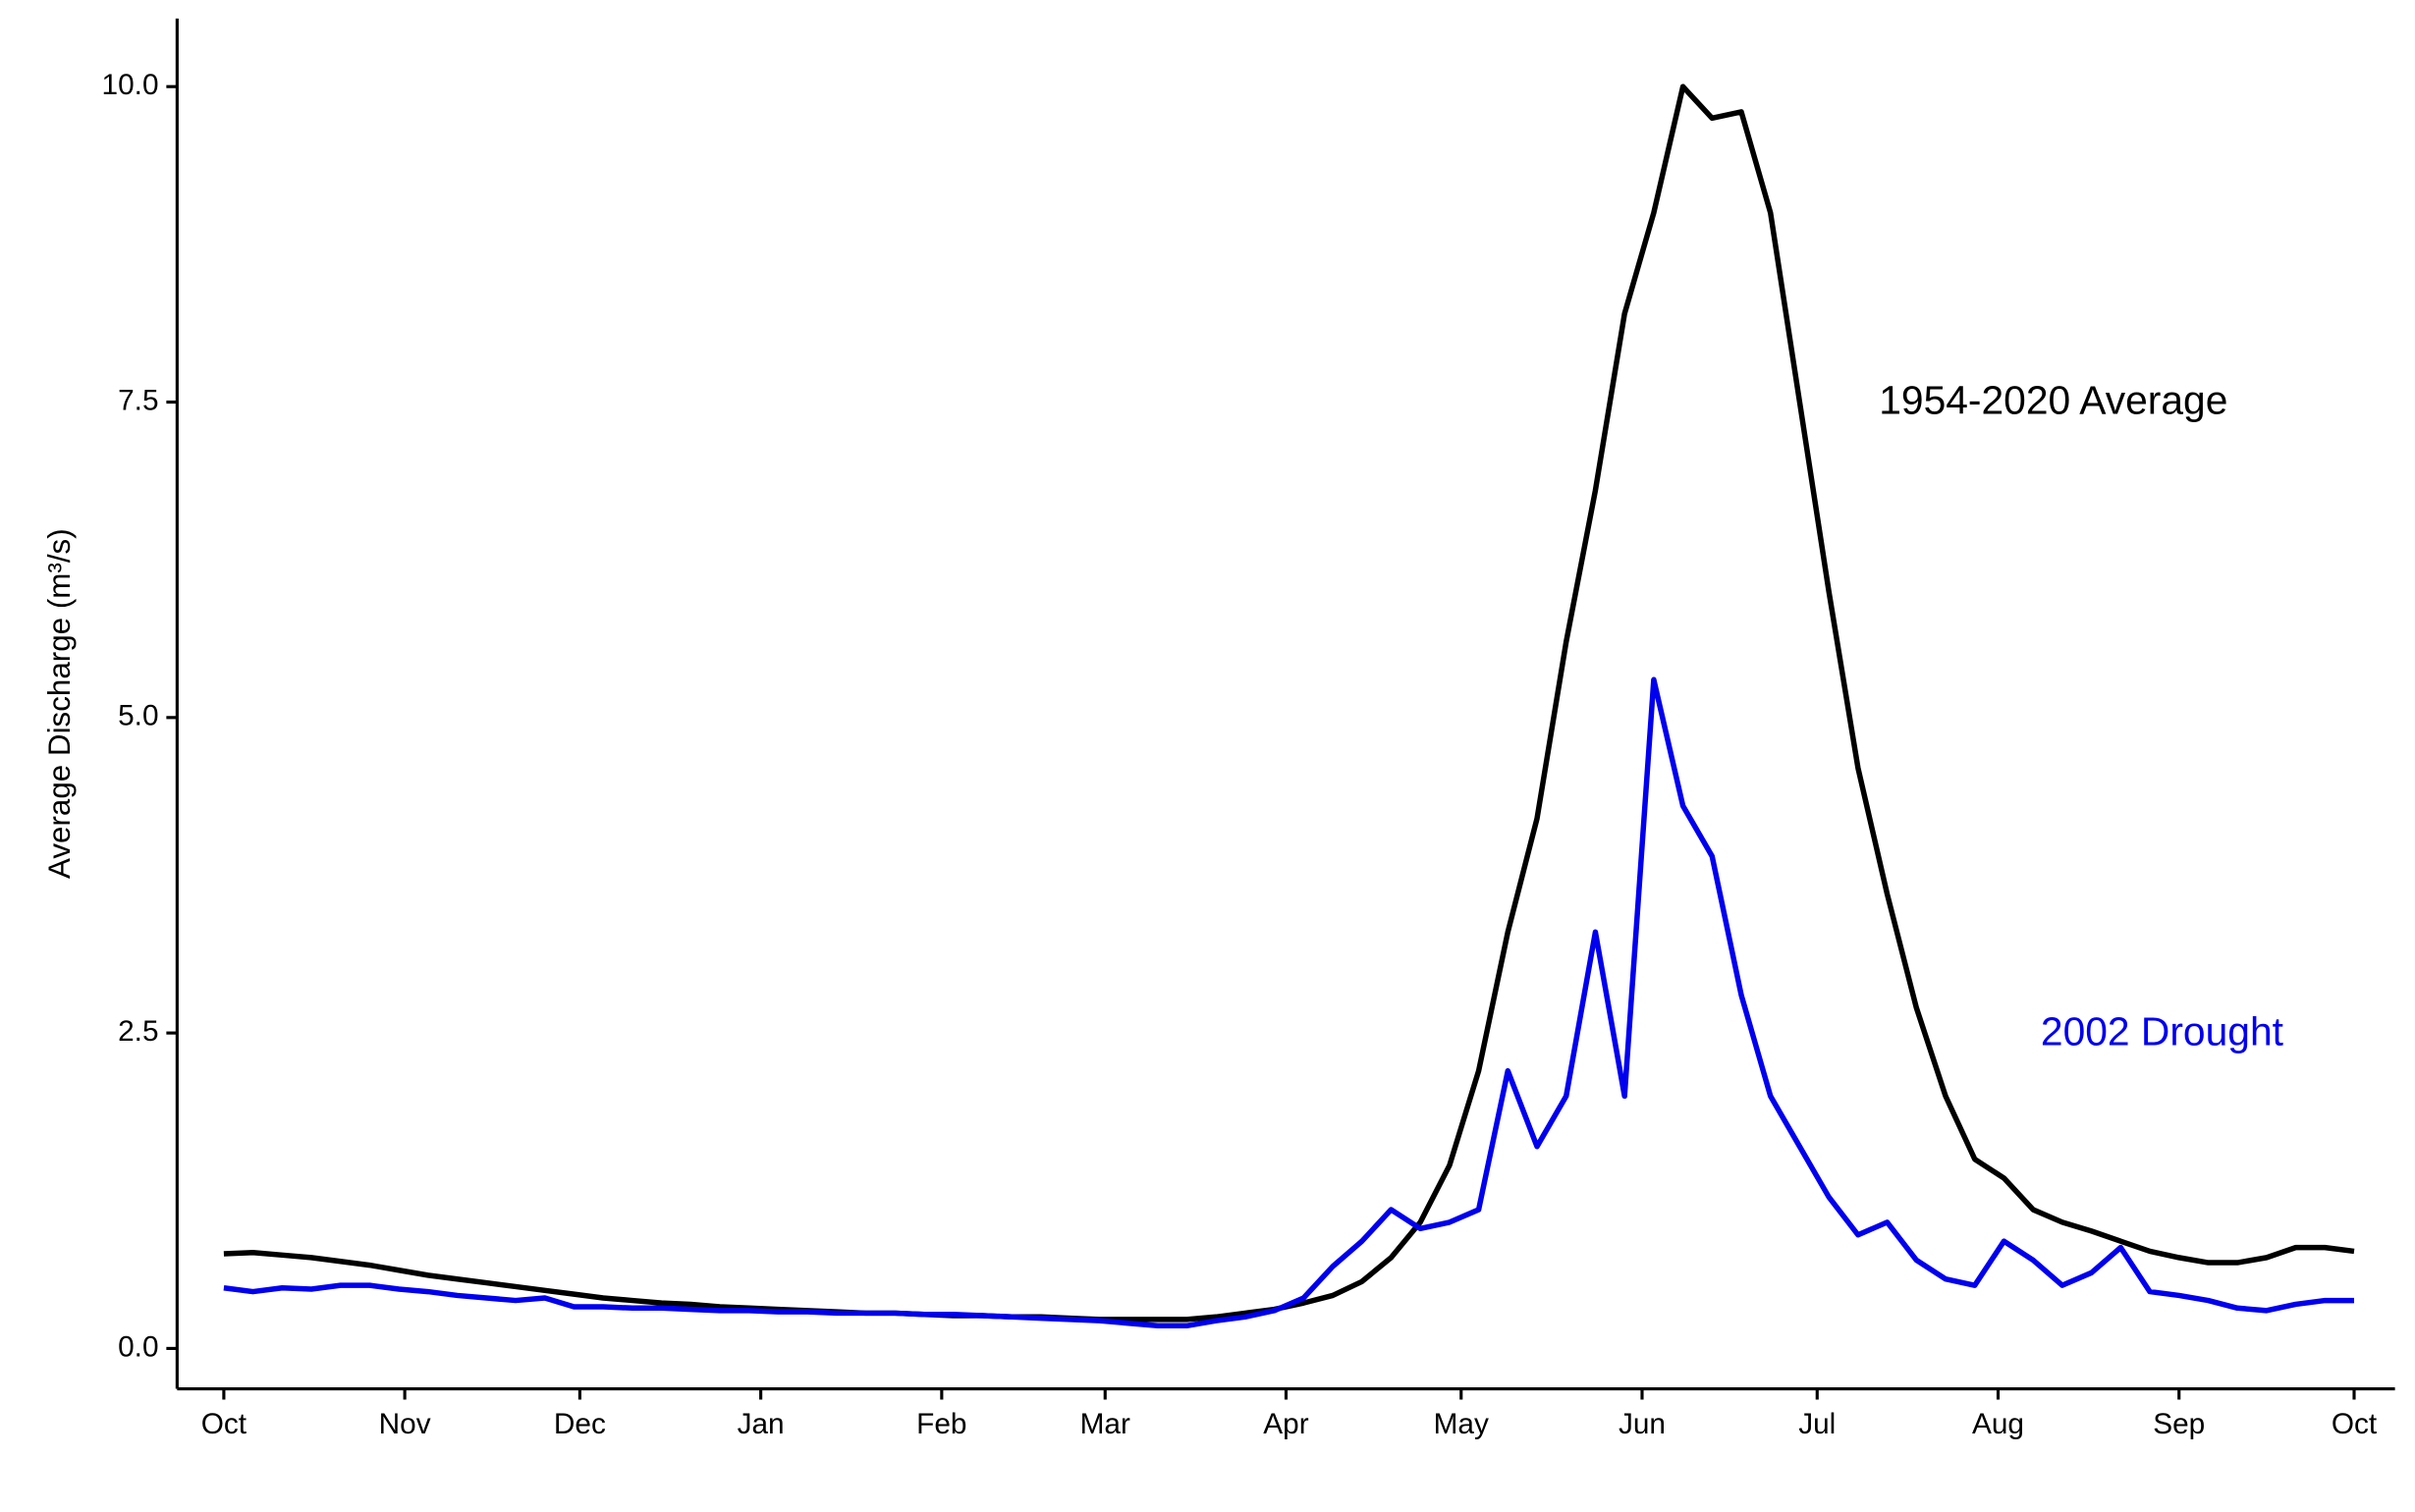 The width and height of the screenshot is (2415, 1512). What do you see at coordinates (2053, 400) in the screenshot?
I see `annotation: 1954-2020 Average` at bounding box center [2053, 400].